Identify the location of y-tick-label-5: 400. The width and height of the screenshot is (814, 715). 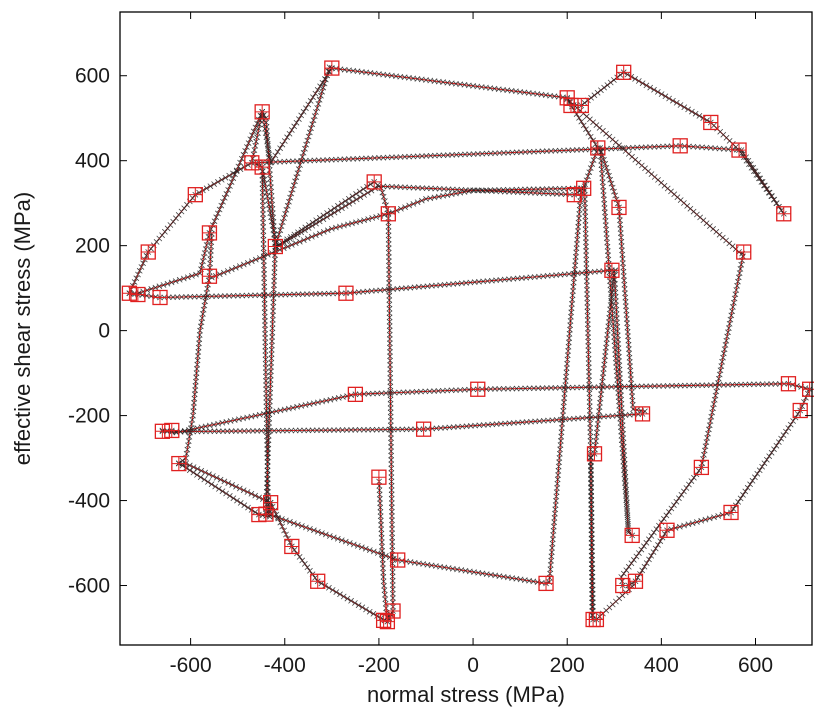
(92, 161).